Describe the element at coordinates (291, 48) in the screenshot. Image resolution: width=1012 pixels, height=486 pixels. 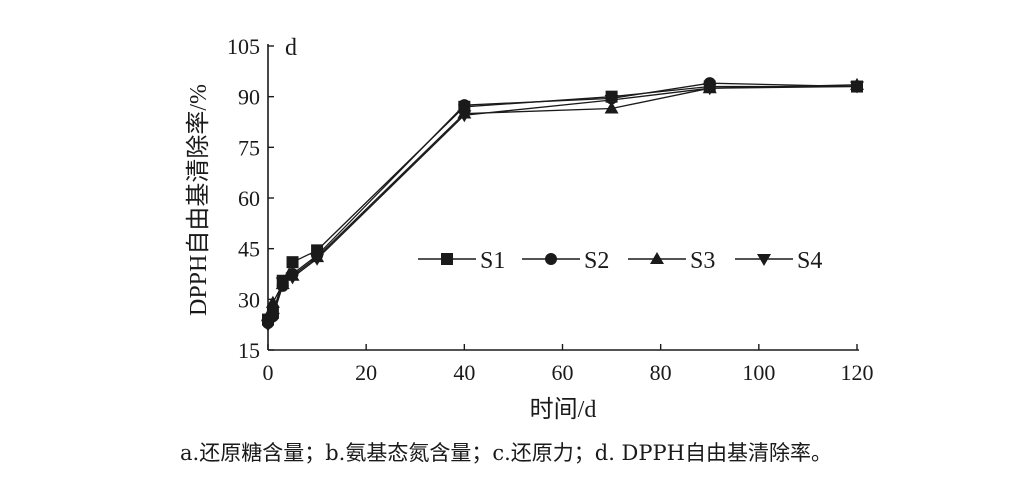
I see `panel-label: d` at that location.